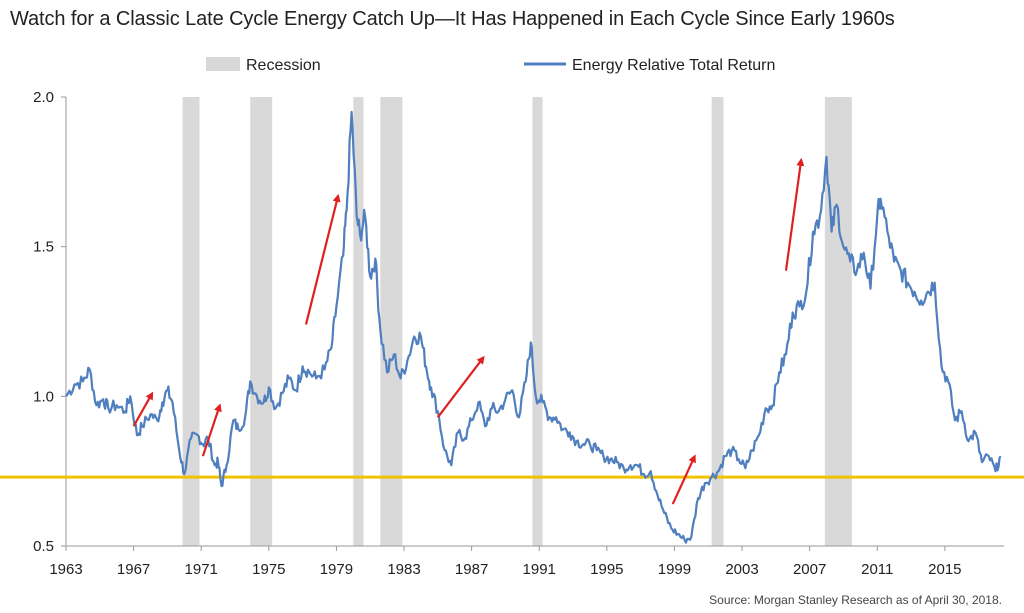 The width and height of the screenshot is (1024, 613). I want to click on x-tick-label: 1987, so click(471, 569).